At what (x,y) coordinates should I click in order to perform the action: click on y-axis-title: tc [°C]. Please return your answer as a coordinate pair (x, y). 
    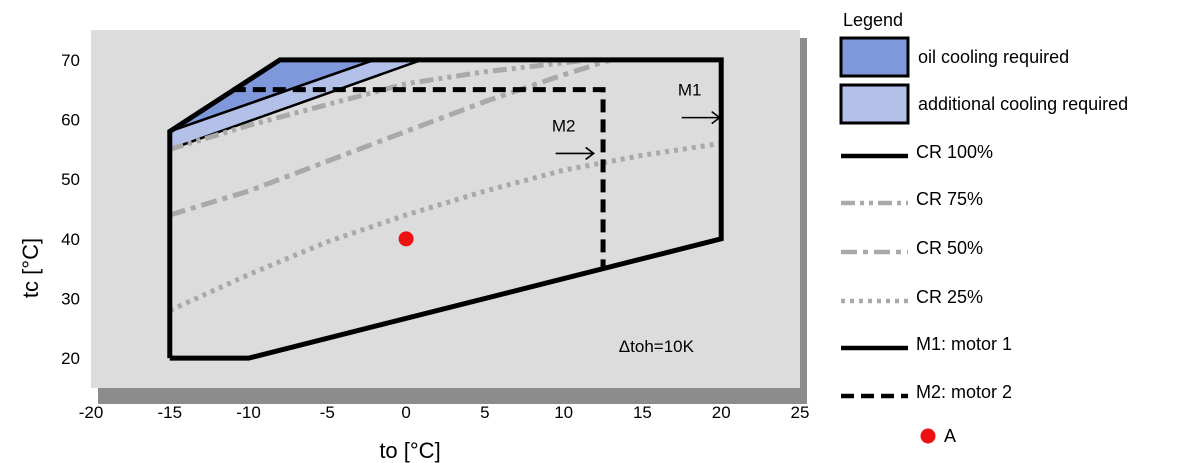
    Looking at the image, I should click on (30, 268).